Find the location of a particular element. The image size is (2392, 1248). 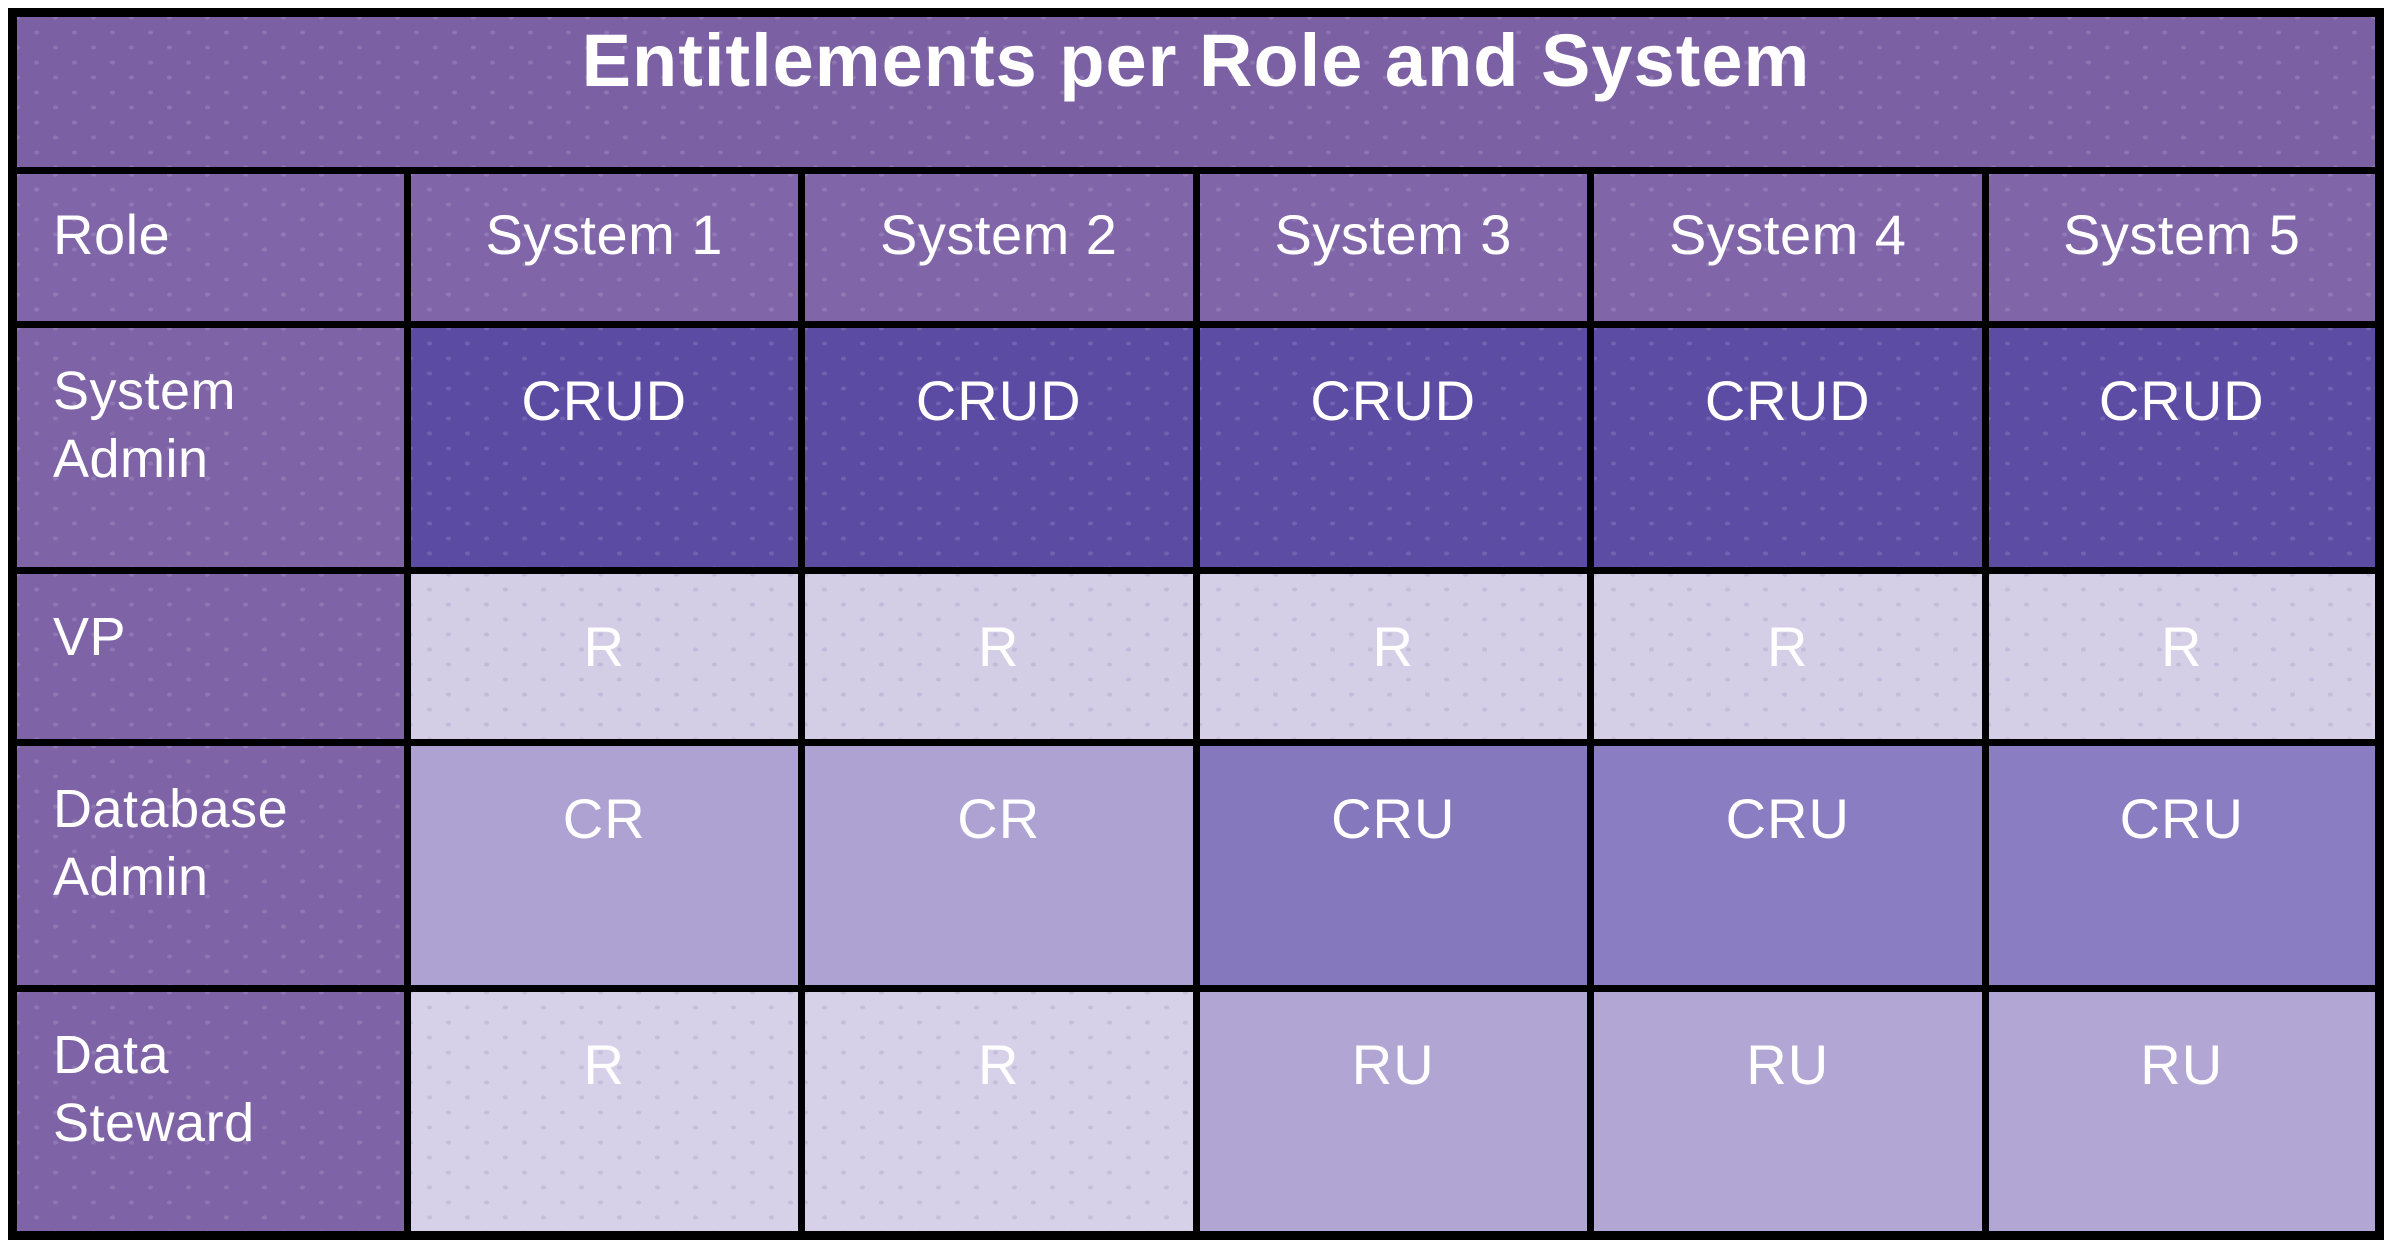

role-label-data-steward: Data Steward is located at coordinates (210, 1112).